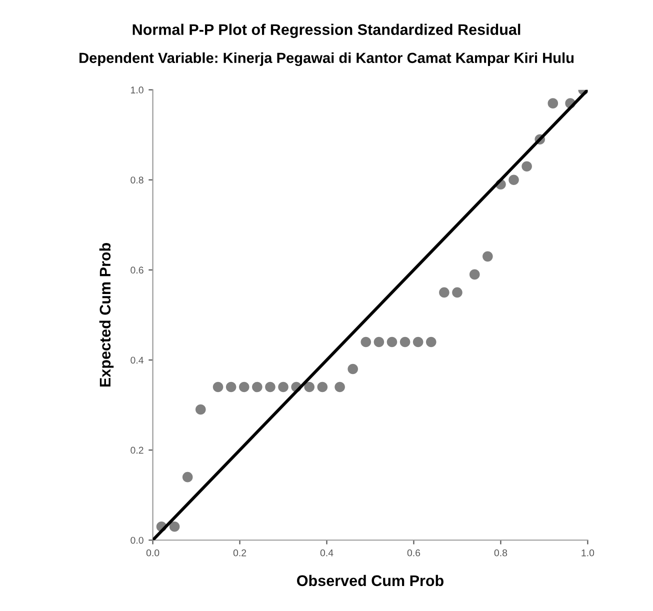 The height and width of the screenshot is (611, 653). What do you see at coordinates (137, 540) in the screenshot?
I see `y-tick-label: 0.0` at bounding box center [137, 540].